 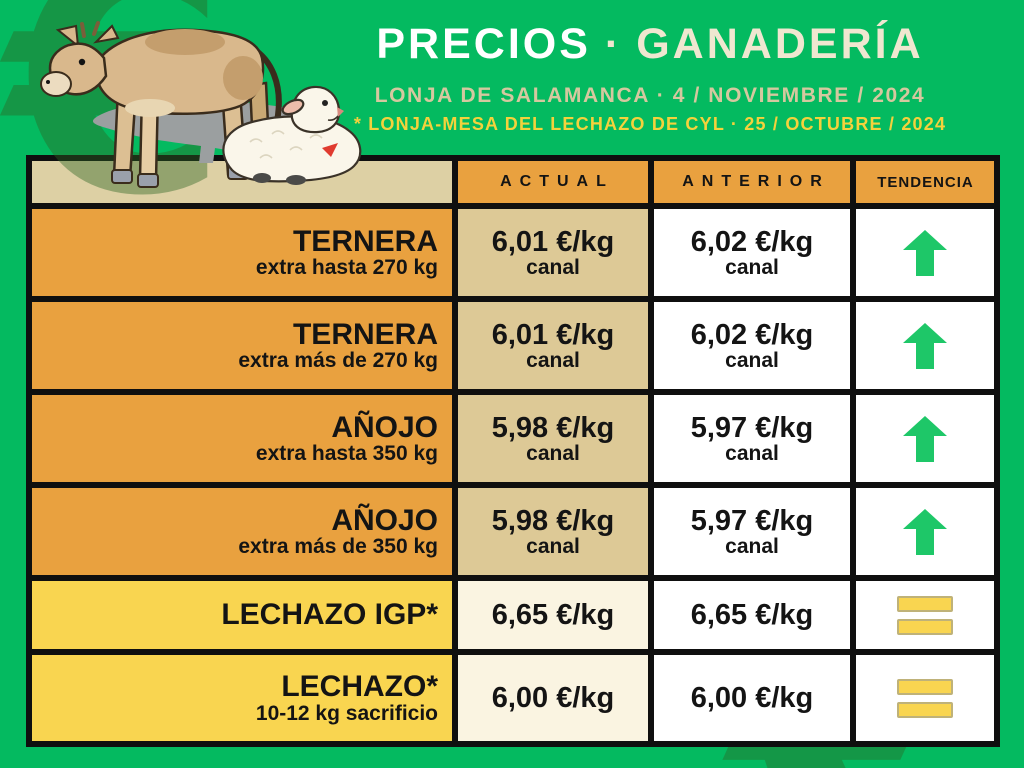 What do you see at coordinates (483, 44) in the screenshot?
I see `title-precios: PRECIOS` at bounding box center [483, 44].